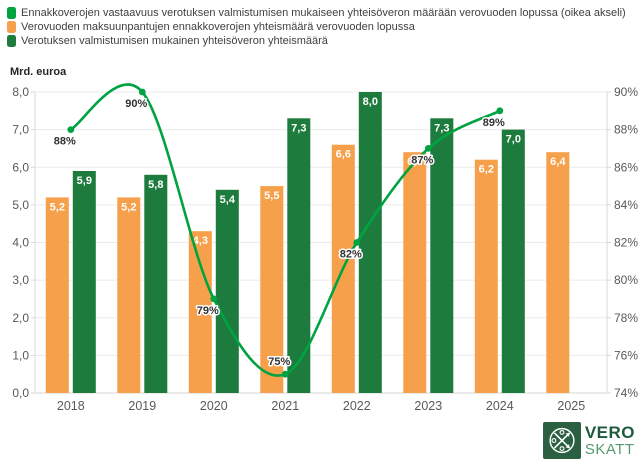 Image resolution: width=643 pixels, height=465 pixels. What do you see at coordinates (20, 167) in the screenshot?
I see `left-axis-tick-label: 6,0` at bounding box center [20, 167].